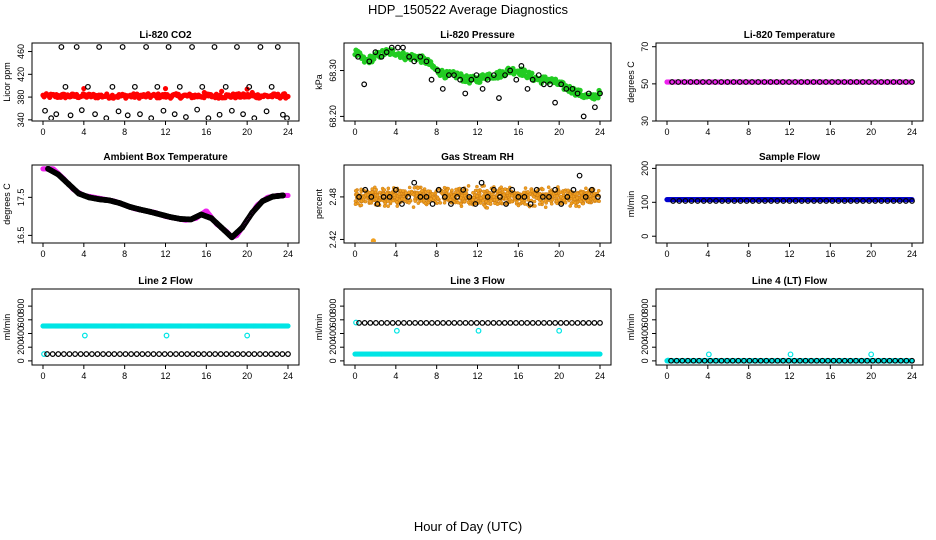 This screenshot has height=540, width=936. I want to click on x-tick-label: 20, so click(559, 376).